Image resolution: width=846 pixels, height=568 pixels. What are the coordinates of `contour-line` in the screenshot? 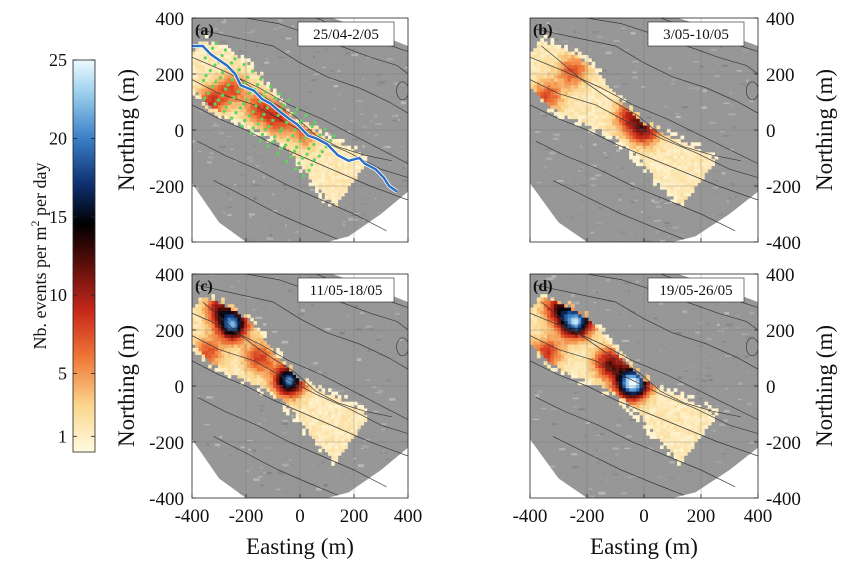 It's located at (644, 152).